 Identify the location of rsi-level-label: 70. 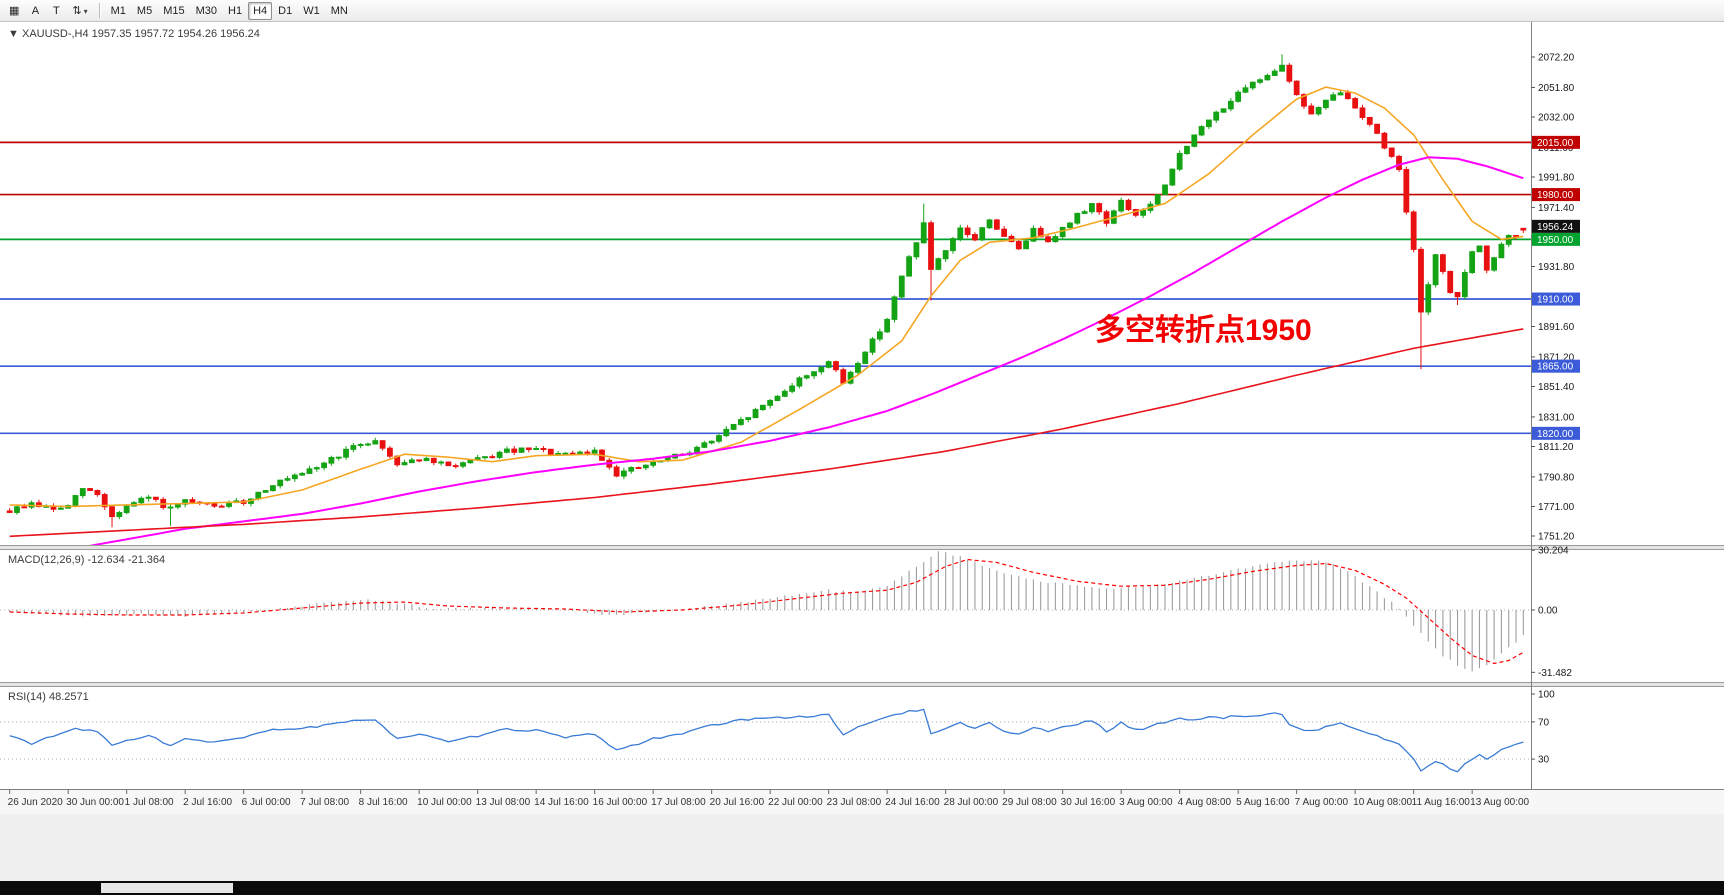
(1544, 722).